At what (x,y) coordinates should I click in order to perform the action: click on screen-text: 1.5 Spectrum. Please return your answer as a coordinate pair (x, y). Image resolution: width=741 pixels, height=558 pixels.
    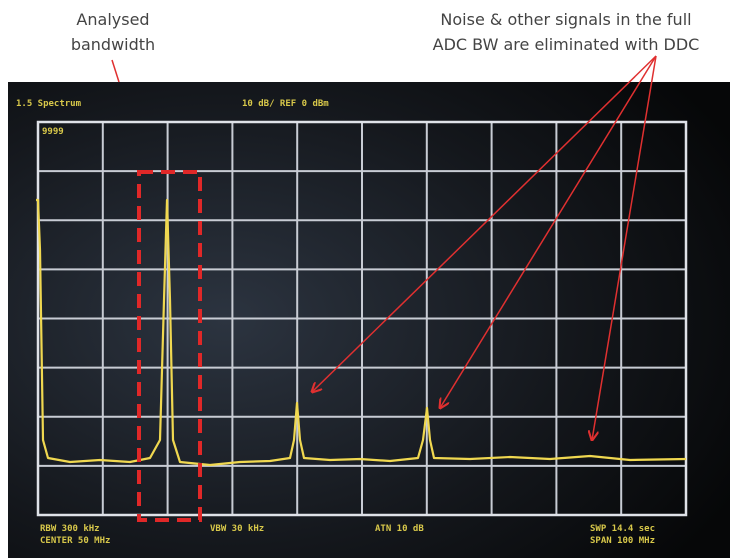
    Looking at the image, I should click on (49, 104).